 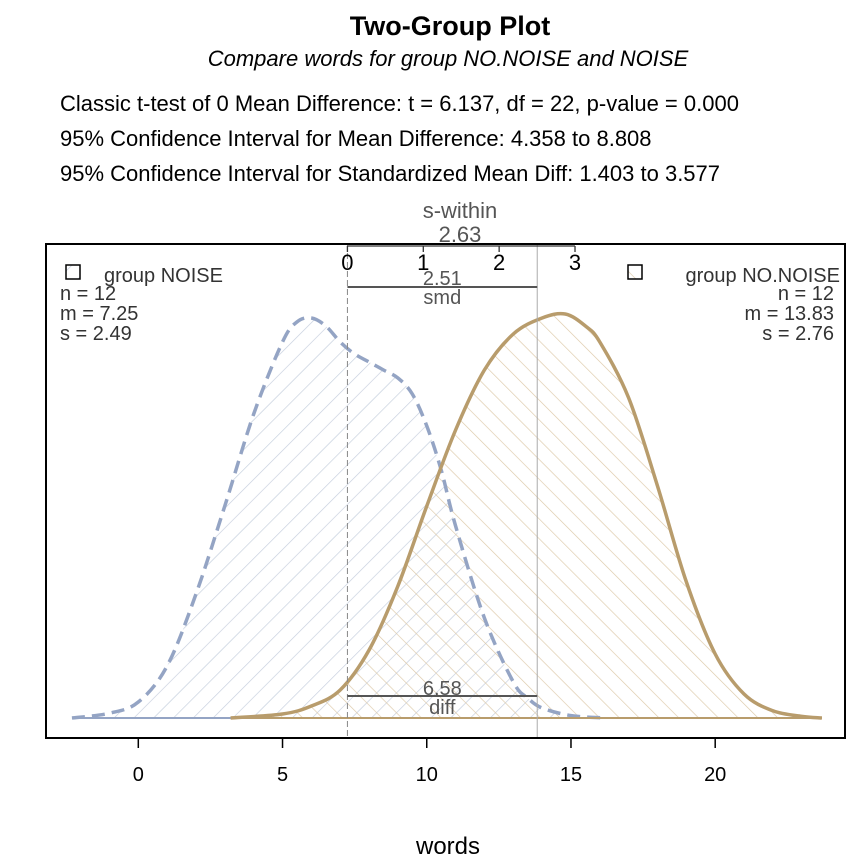 I want to click on group-nonoise-s: s = 2.76, so click(x=798, y=334).